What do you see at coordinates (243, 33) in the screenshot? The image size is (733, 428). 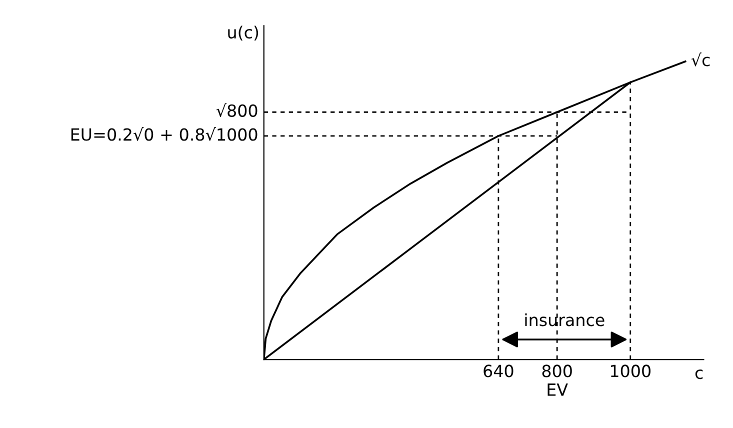 I see `y-axis-title: u(c)` at bounding box center [243, 33].